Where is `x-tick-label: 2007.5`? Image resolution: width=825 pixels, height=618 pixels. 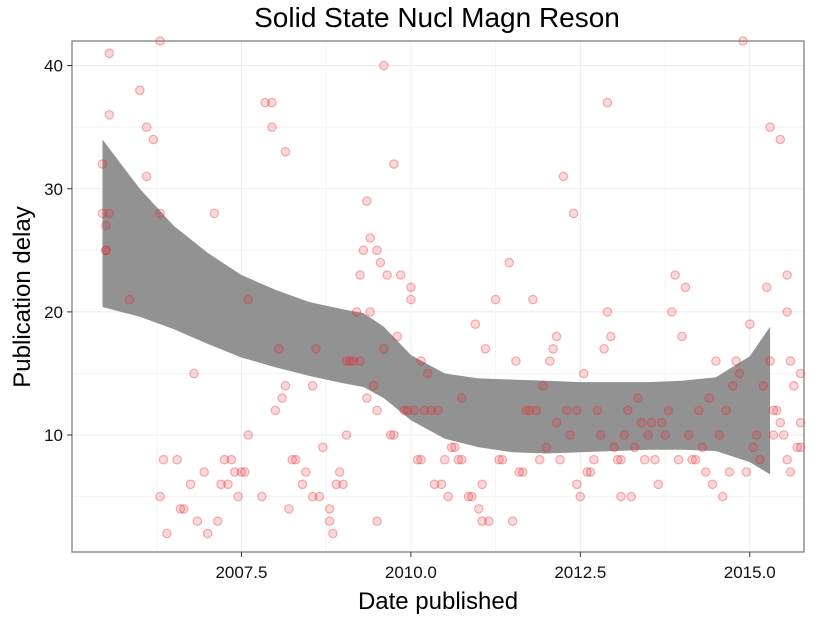 x-tick-label: 2007.5 is located at coordinates (241, 572).